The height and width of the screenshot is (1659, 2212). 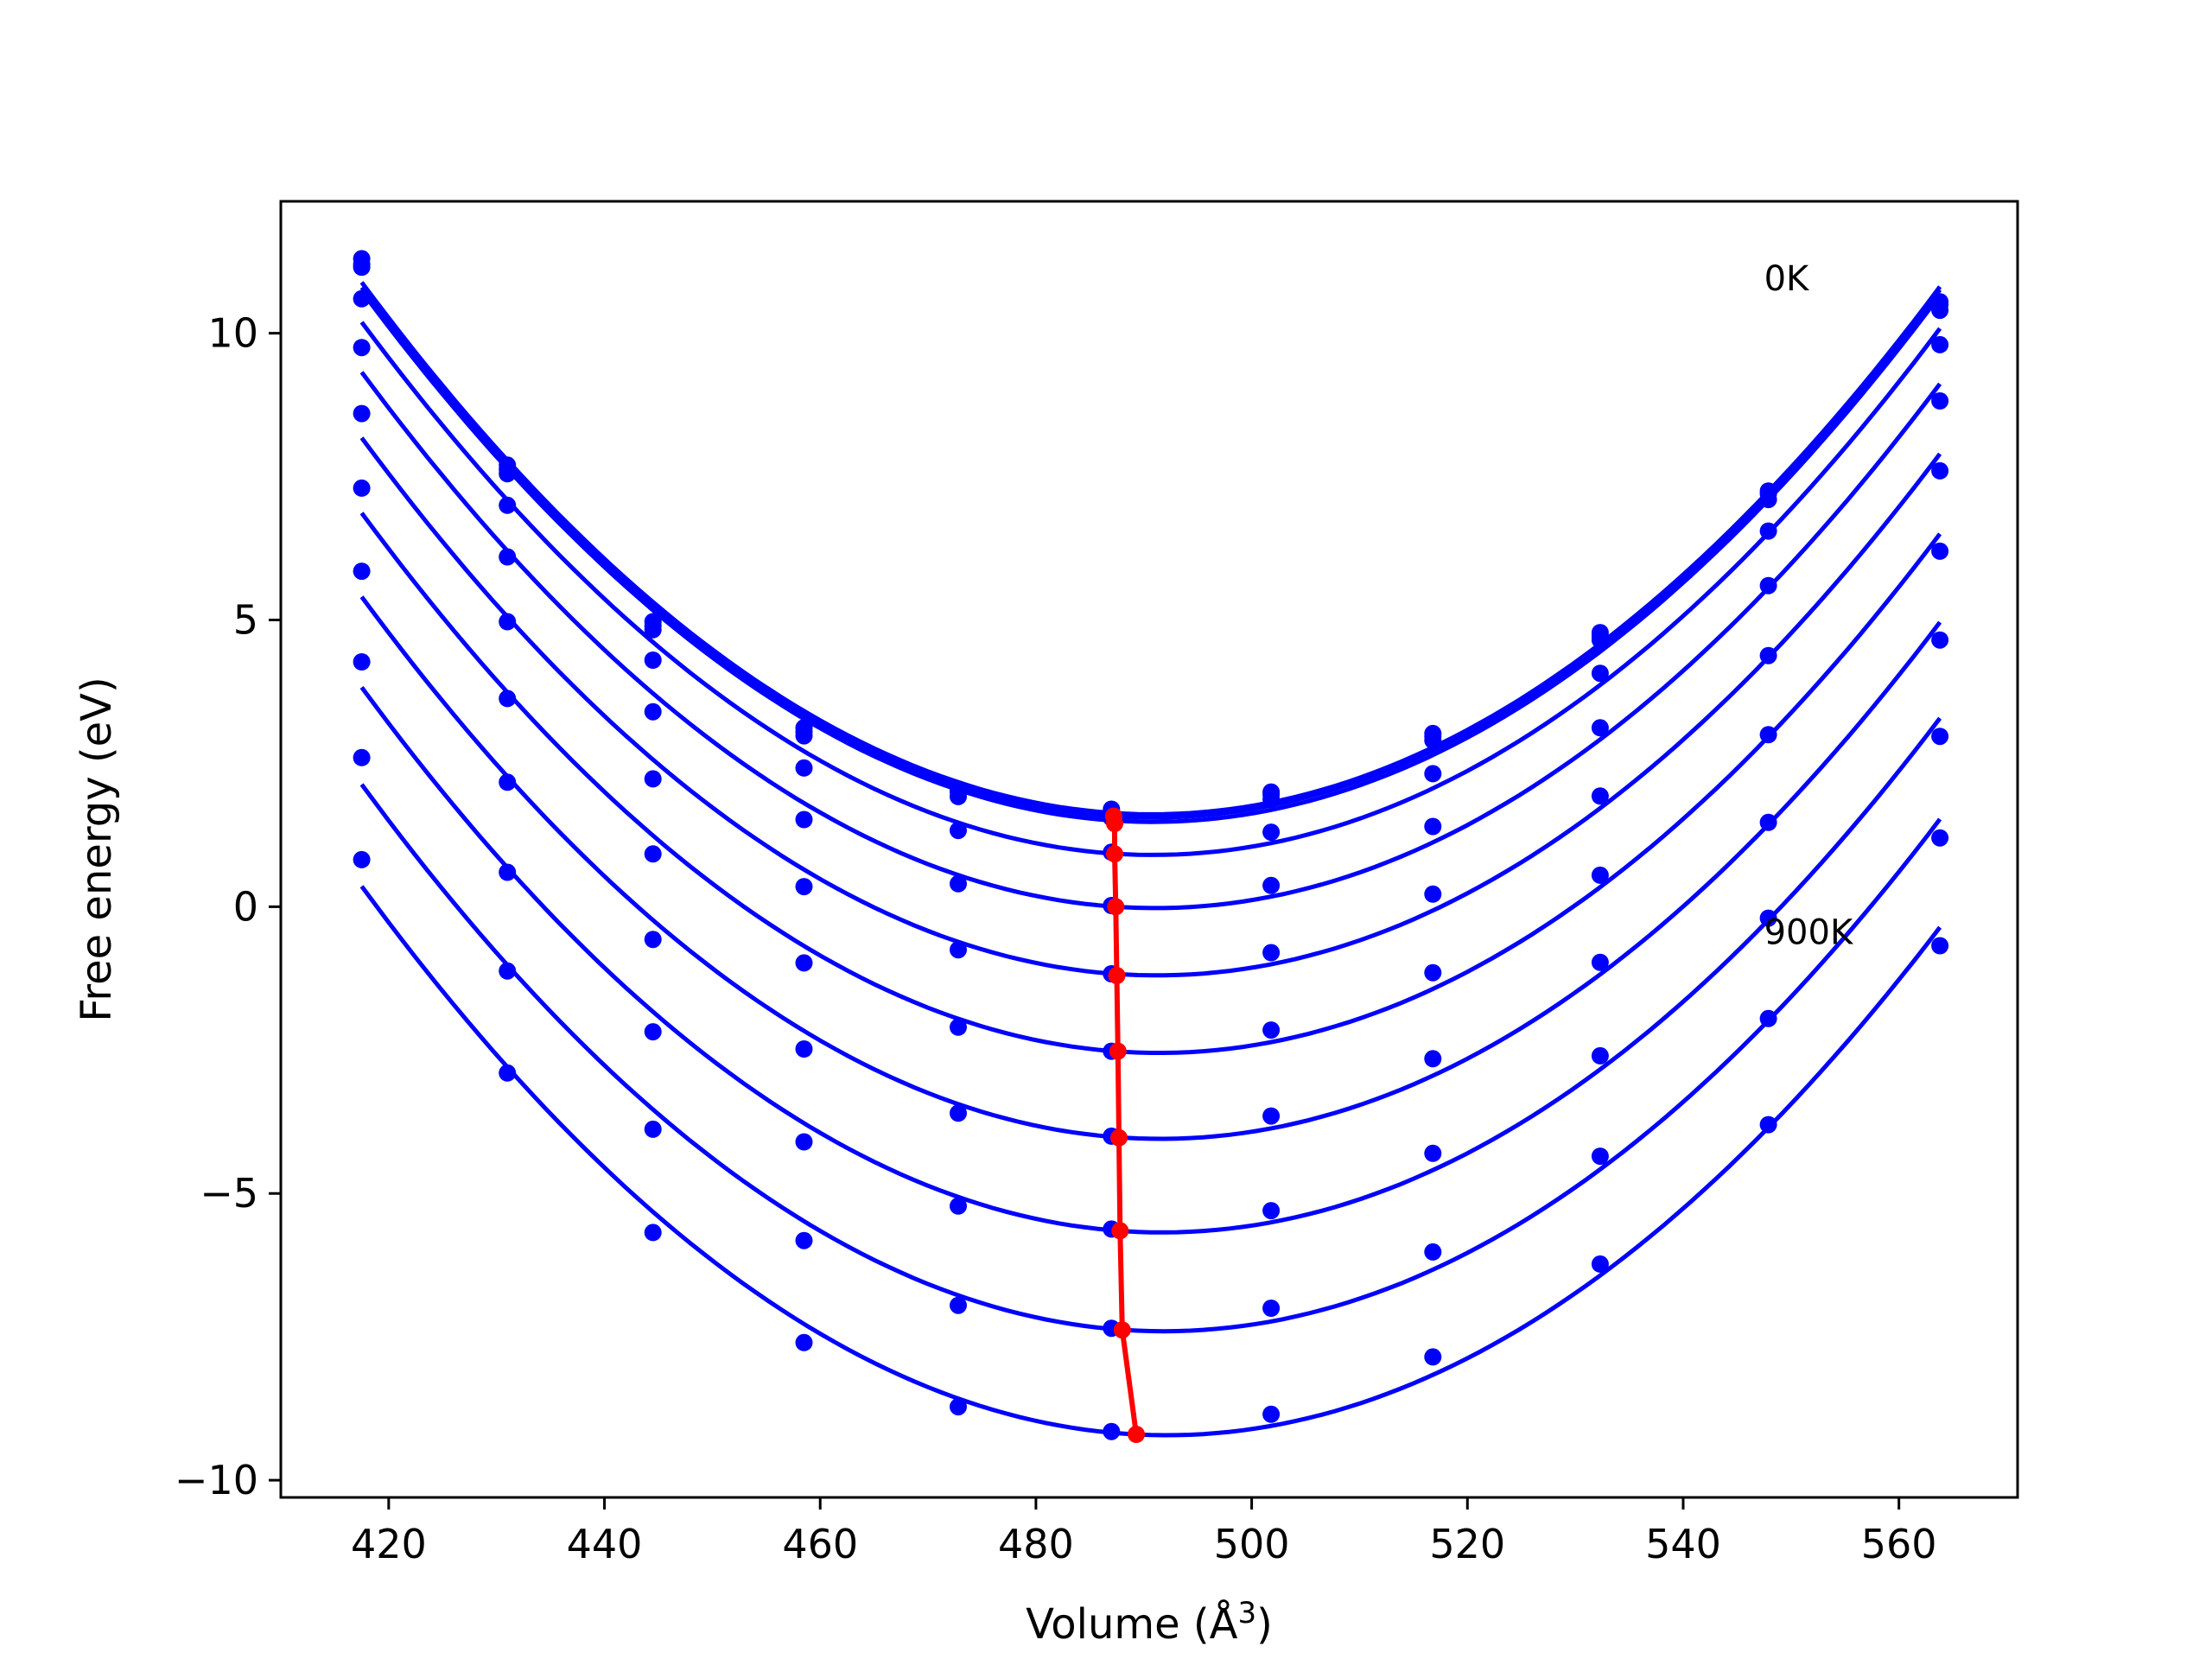 I want to click on annotation-900k: 900K, so click(x=1809, y=933).